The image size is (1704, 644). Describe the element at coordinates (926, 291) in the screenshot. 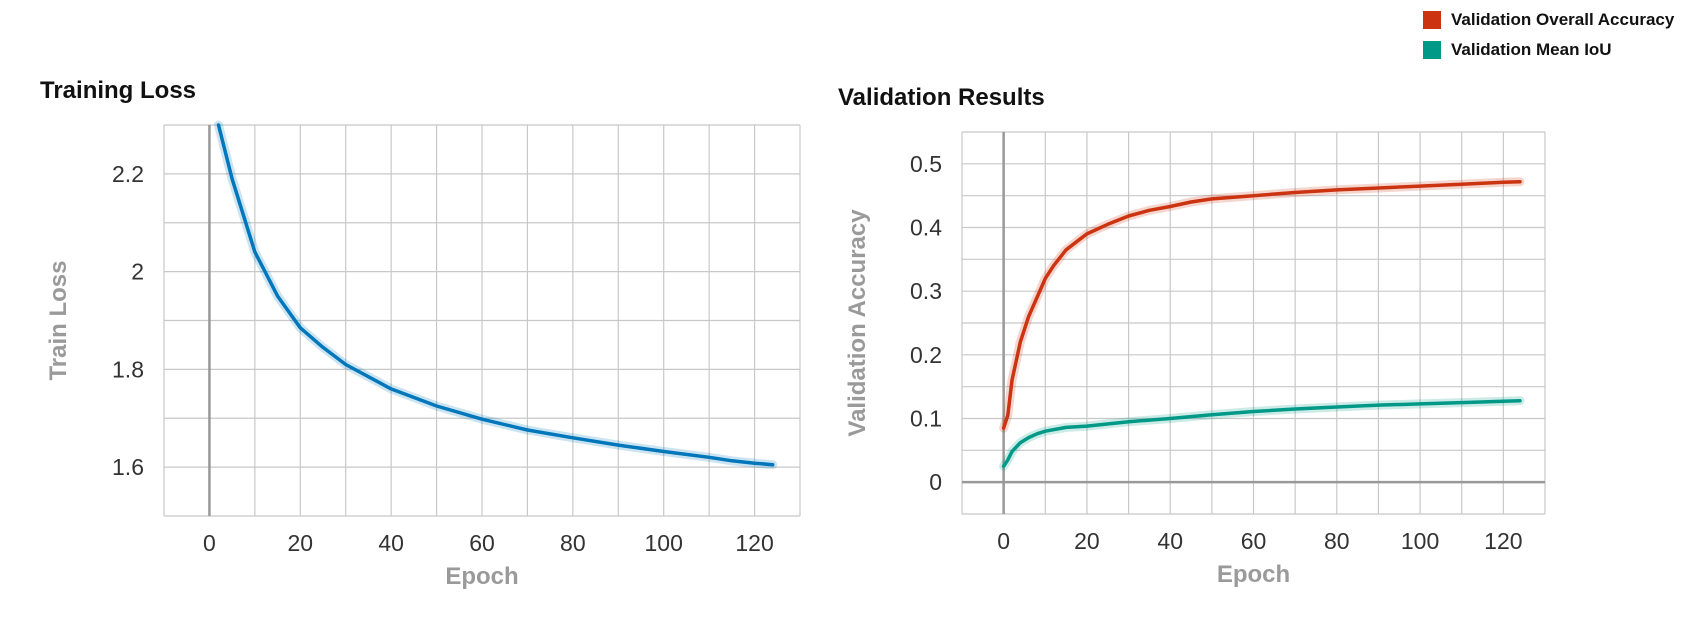

I see `chart2-y-tick-label: 0.3` at that location.